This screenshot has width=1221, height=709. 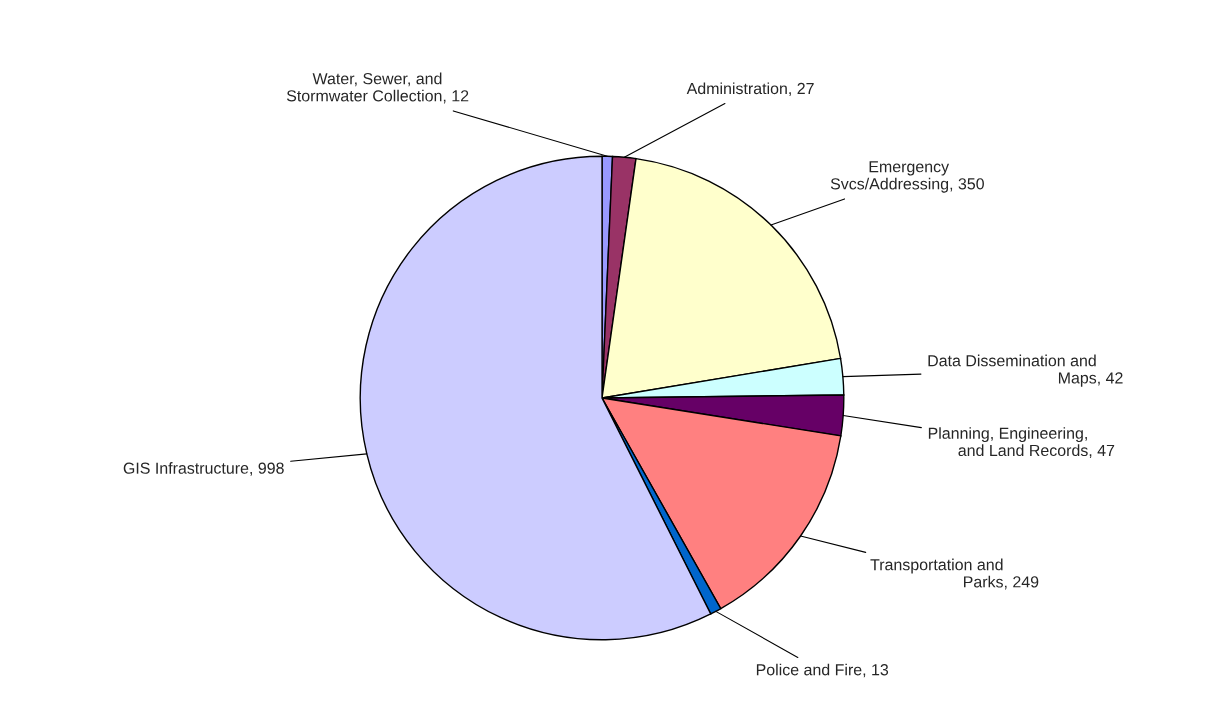 What do you see at coordinates (1110, 379) in the screenshot?
I see `data-label: , 42` at bounding box center [1110, 379].